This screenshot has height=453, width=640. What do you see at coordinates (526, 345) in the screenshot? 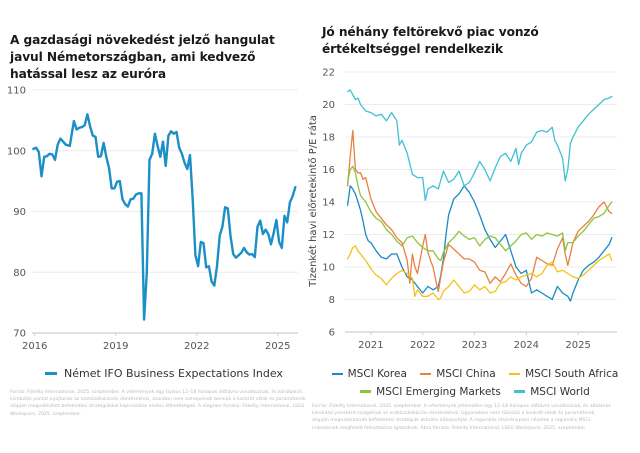
I see `x-tick-label: 2024` at bounding box center [526, 345].